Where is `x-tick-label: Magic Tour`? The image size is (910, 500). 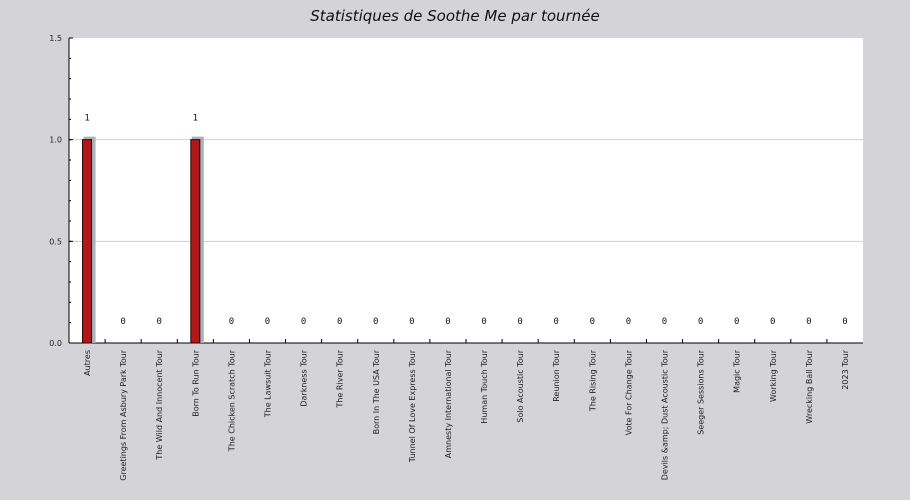 x-tick-label: Magic Tour is located at coordinates (737, 371).